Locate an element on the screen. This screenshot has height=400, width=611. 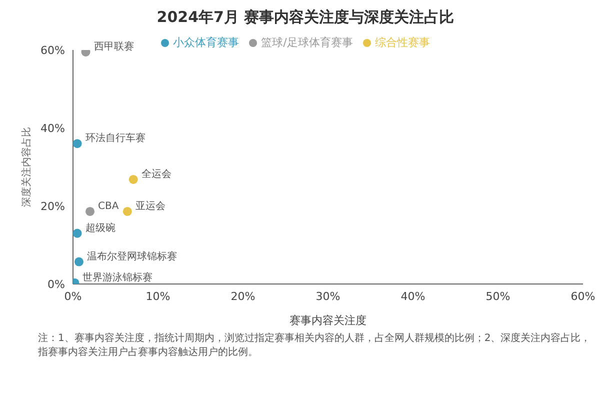
y-tick-label: 0% is located at coordinates (56, 284).